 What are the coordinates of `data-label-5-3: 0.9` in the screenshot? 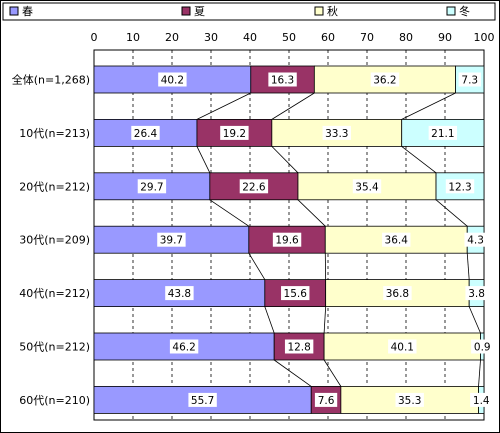 It's located at (482, 348).